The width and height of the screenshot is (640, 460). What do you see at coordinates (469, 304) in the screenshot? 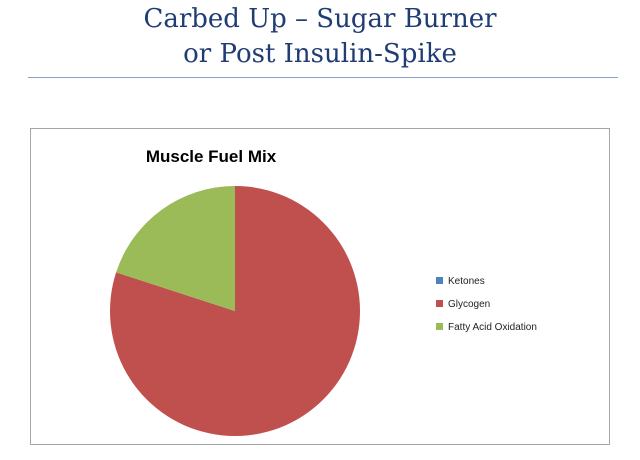
I see `legend-label-glycogen: Glycogen` at bounding box center [469, 304].